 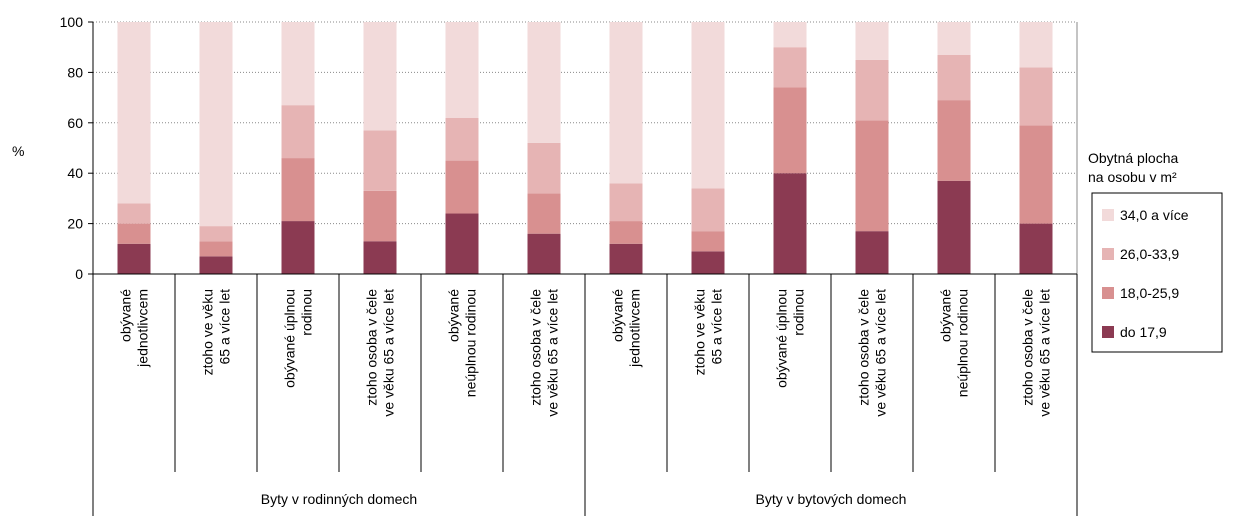 What do you see at coordinates (18, 151) in the screenshot?
I see `y-axis-label: %` at bounding box center [18, 151].